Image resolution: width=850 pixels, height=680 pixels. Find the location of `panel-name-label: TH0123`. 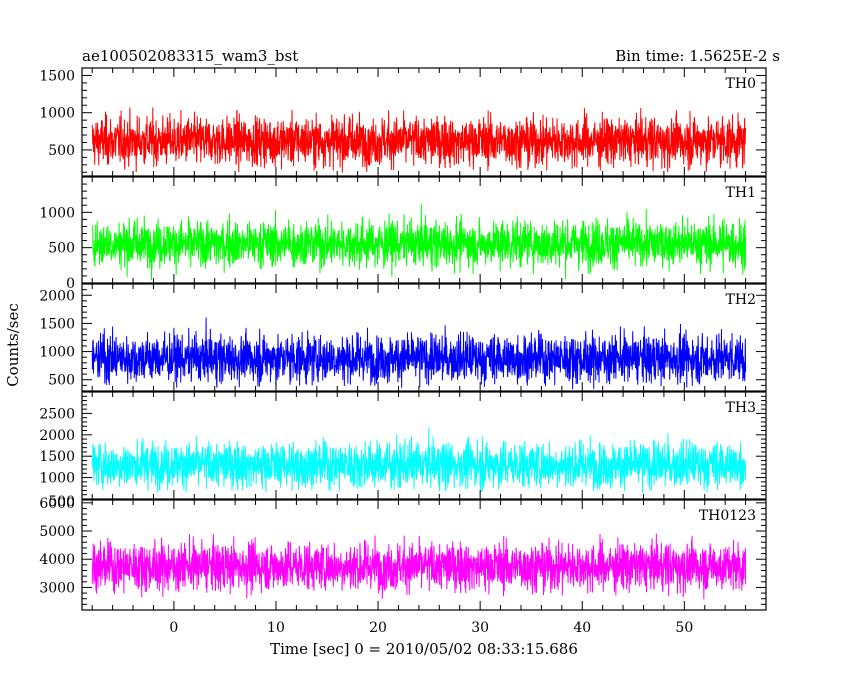

panel-name-label: TH0123 is located at coordinates (727, 516).